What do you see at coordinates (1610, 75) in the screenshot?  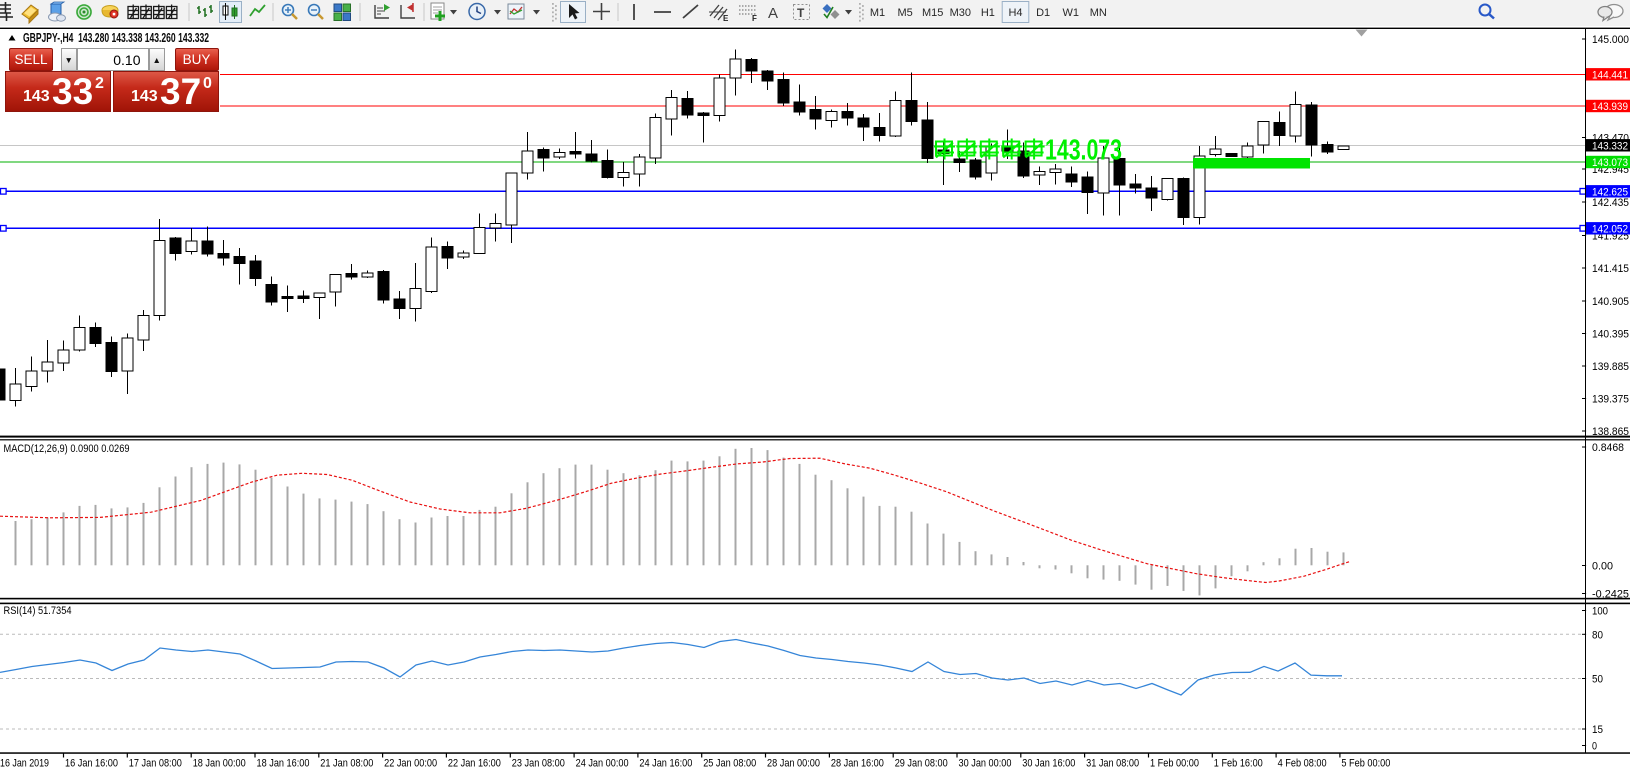 I see `svg-text: 144.441` at bounding box center [1610, 75].